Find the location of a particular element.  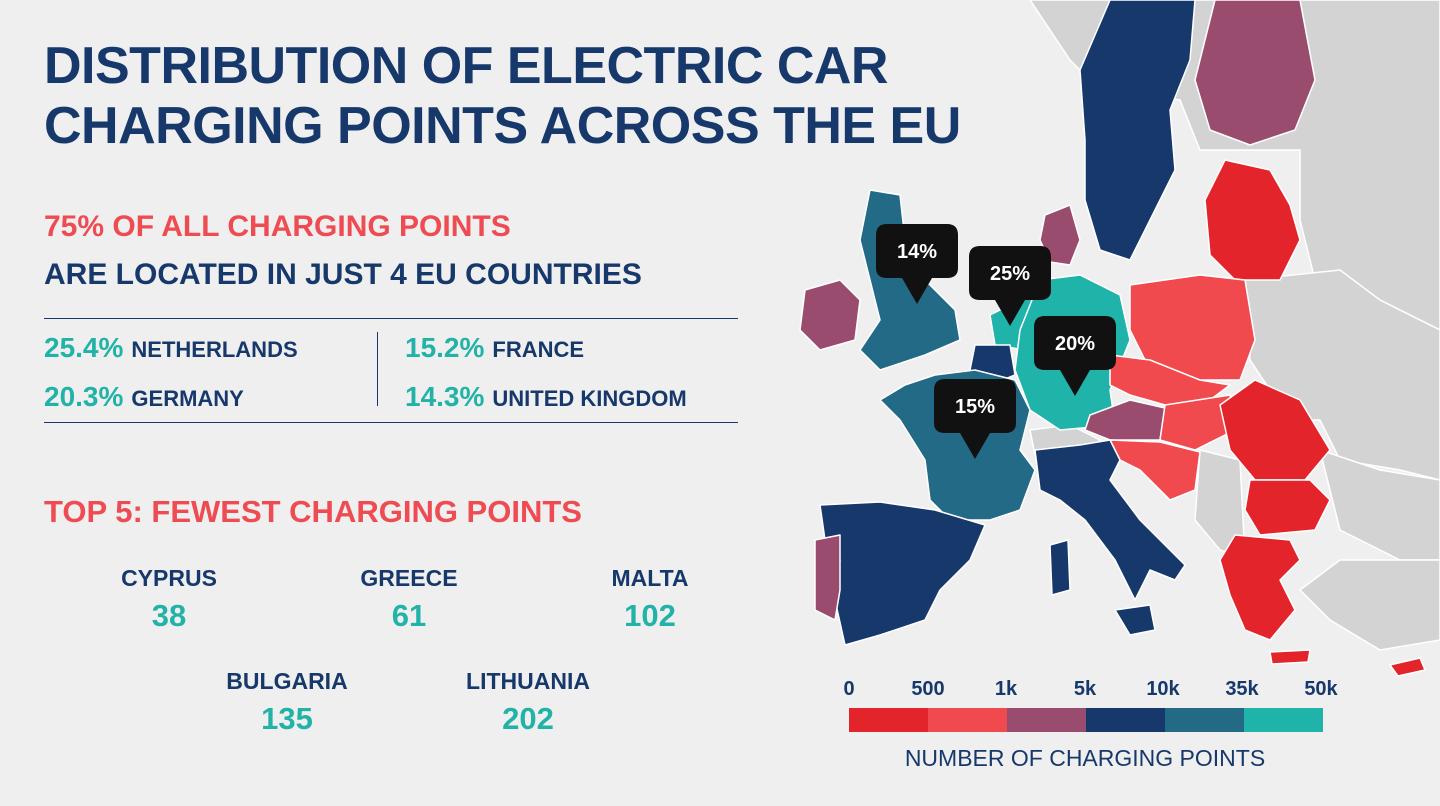

fewest-country: GREECE is located at coordinates (409, 578).